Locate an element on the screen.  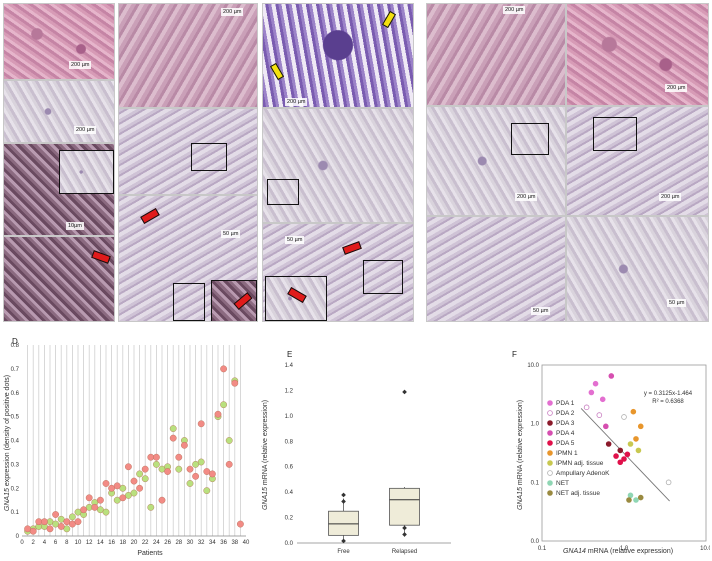
y-tick-label: 0.0 is located at coordinates (535, 542).